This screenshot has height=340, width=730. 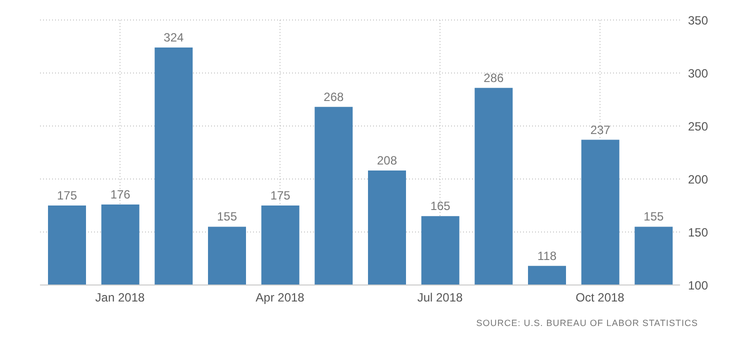 What do you see at coordinates (494, 77) in the screenshot?
I see `data-label: 286` at bounding box center [494, 77].